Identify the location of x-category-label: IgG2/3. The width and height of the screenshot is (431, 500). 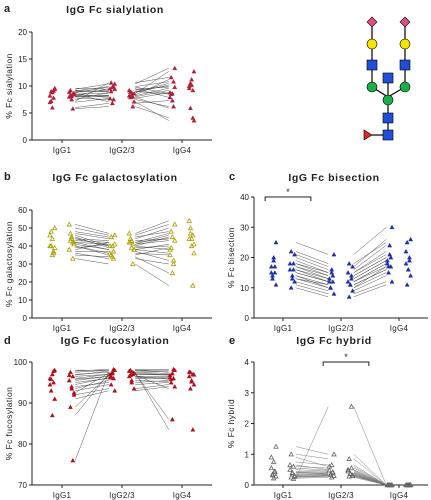
(122, 328).